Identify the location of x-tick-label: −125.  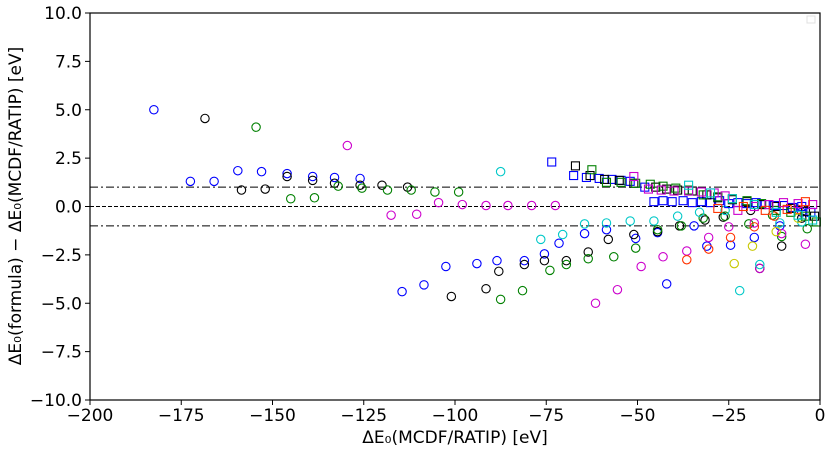
(363, 416).